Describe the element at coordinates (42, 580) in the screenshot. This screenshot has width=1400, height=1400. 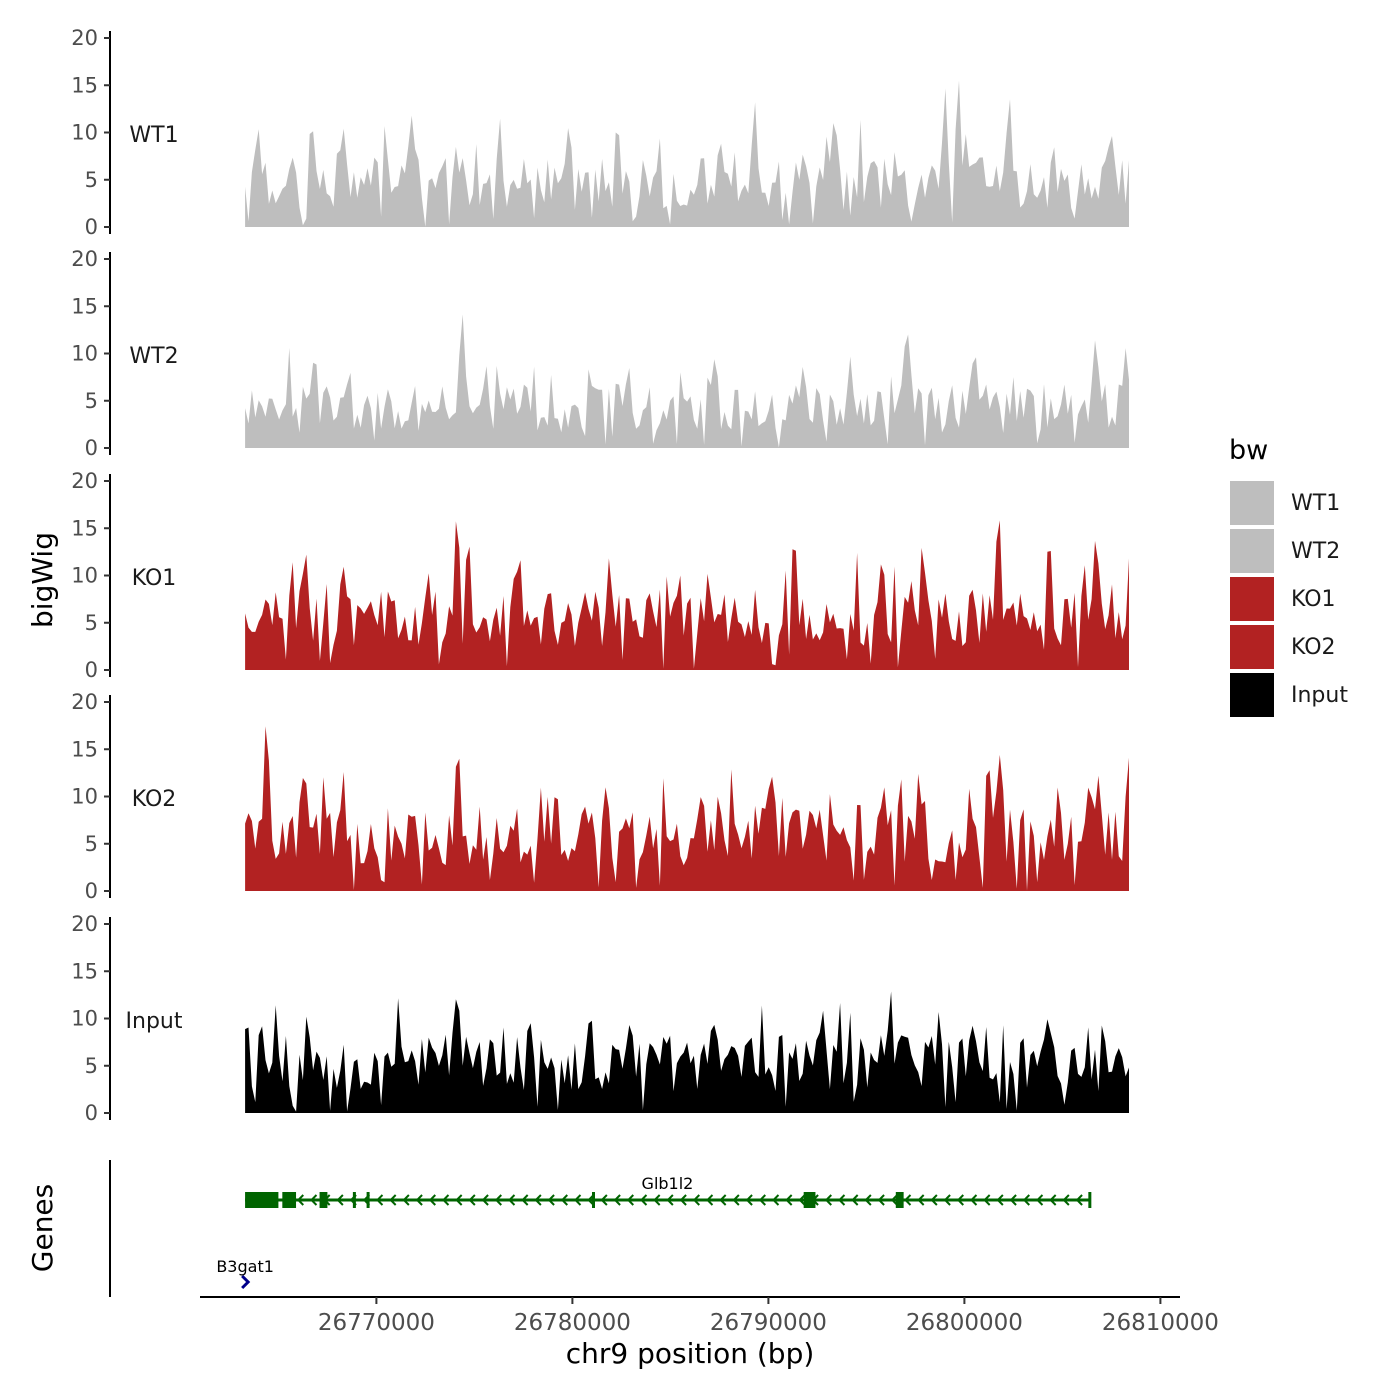
I see `y-axis-title: bigWig` at that location.